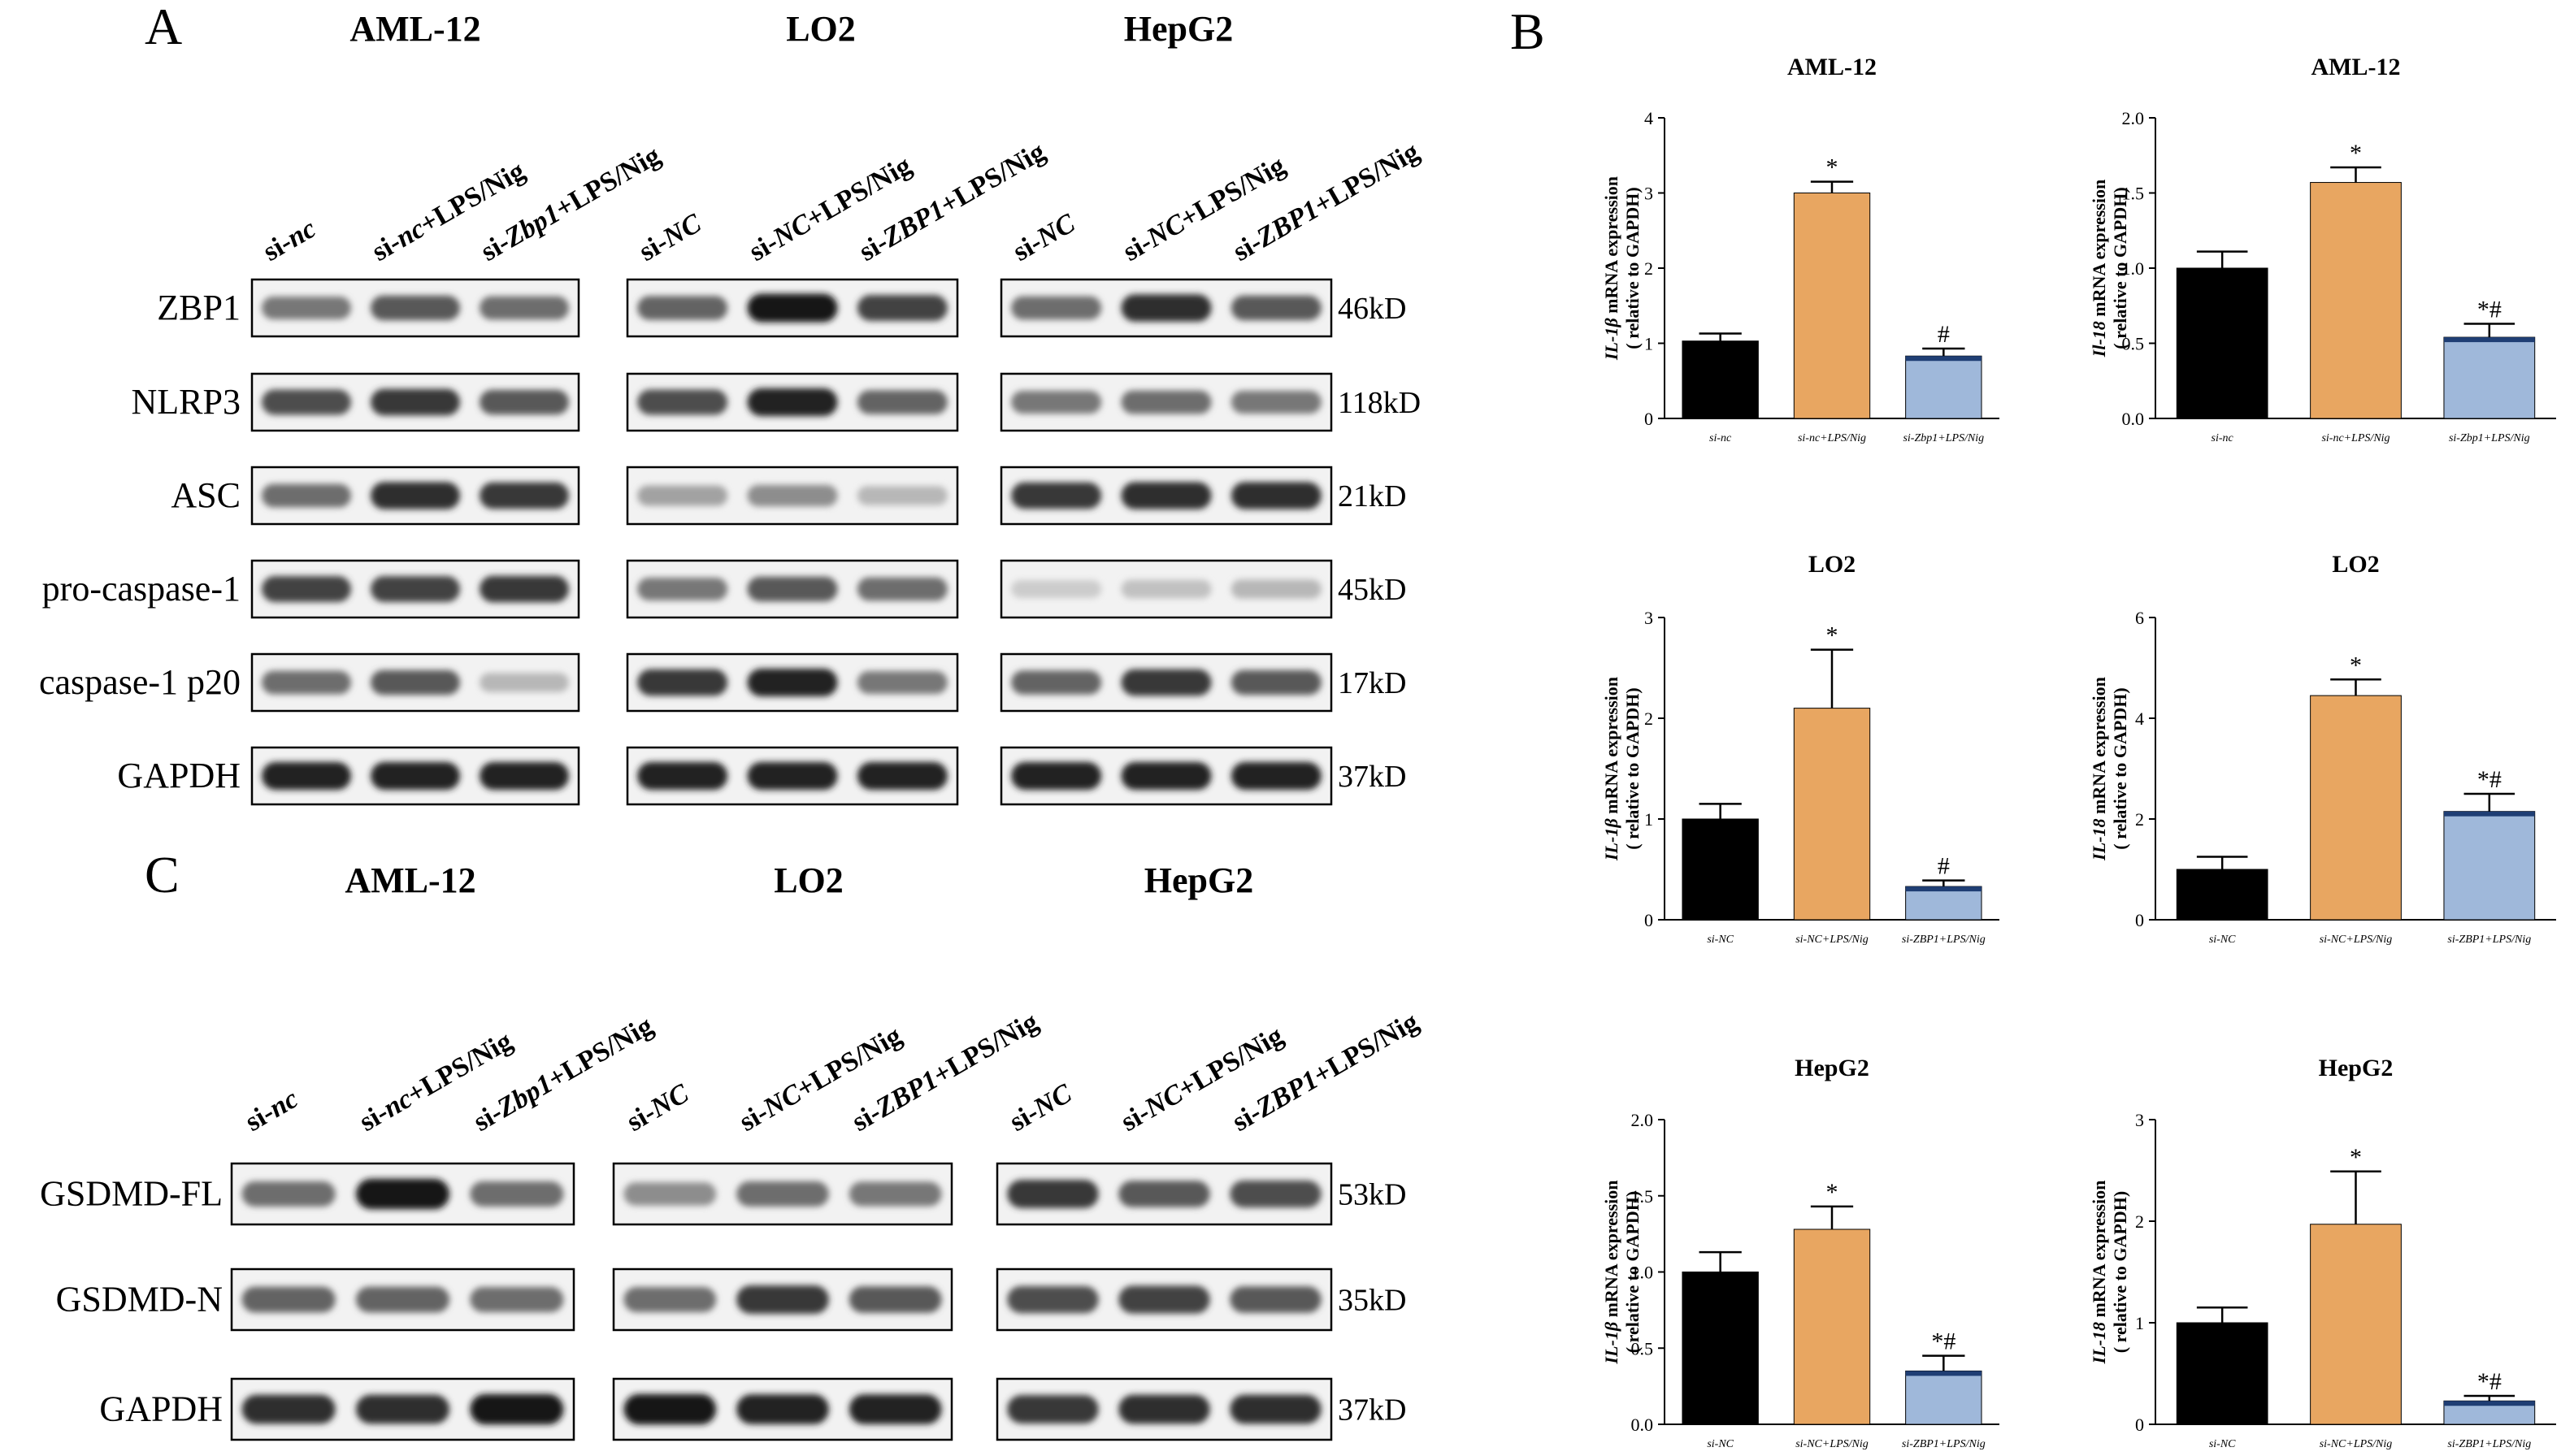  What do you see at coordinates (1178, 29) in the screenshot?
I see `cell-line-title: HepG2` at bounding box center [1178, 29].